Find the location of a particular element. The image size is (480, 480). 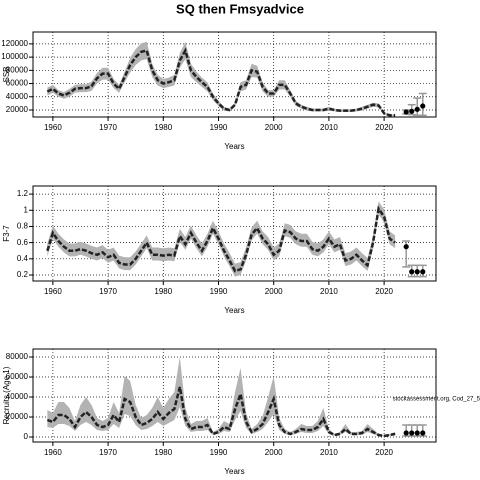

y-axis-label: F3-7 is located at coordinates (6, 233).